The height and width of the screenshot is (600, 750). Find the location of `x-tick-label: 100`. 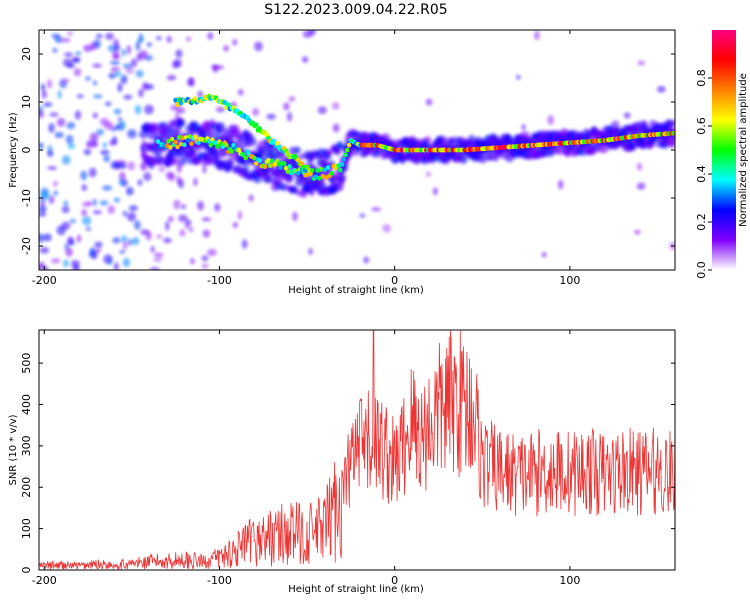

x-tick-label: 100 is located at coordinates (569, 580).